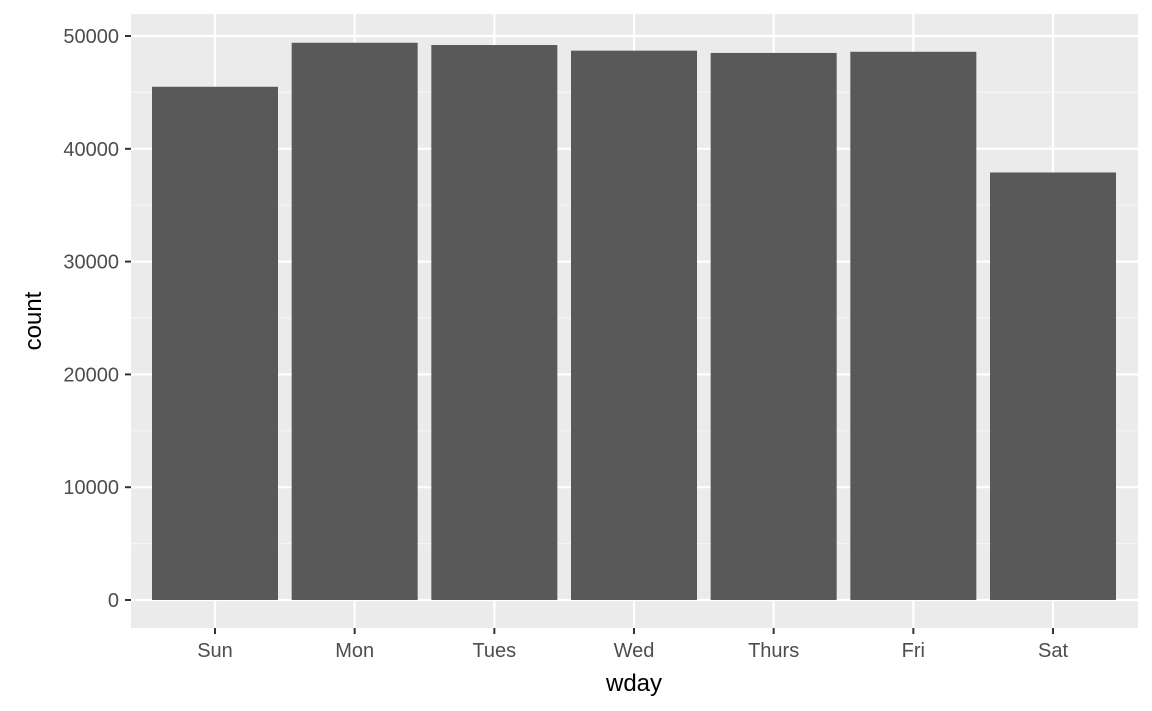 The height and width of the screenshot is (711, 1152). I want to click on x-axis-title: wday, so click(633, 683).